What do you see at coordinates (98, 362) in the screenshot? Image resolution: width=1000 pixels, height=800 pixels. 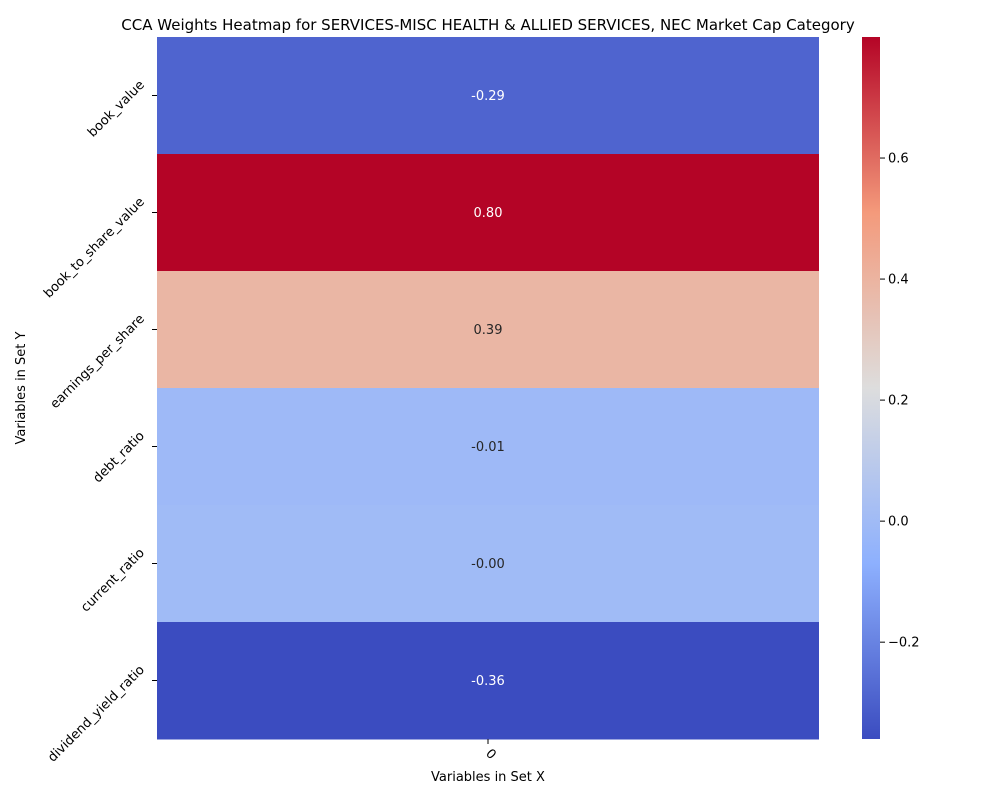 I see `y-tick-label: earnings_per_share` at bounding box center [98, 362].